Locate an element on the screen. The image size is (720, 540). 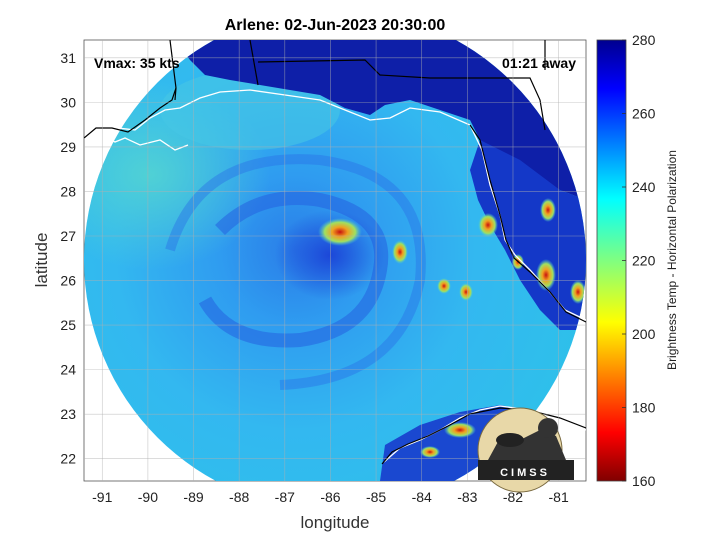
time-away-label: 01:21 away is located at coordinates (539, 63).